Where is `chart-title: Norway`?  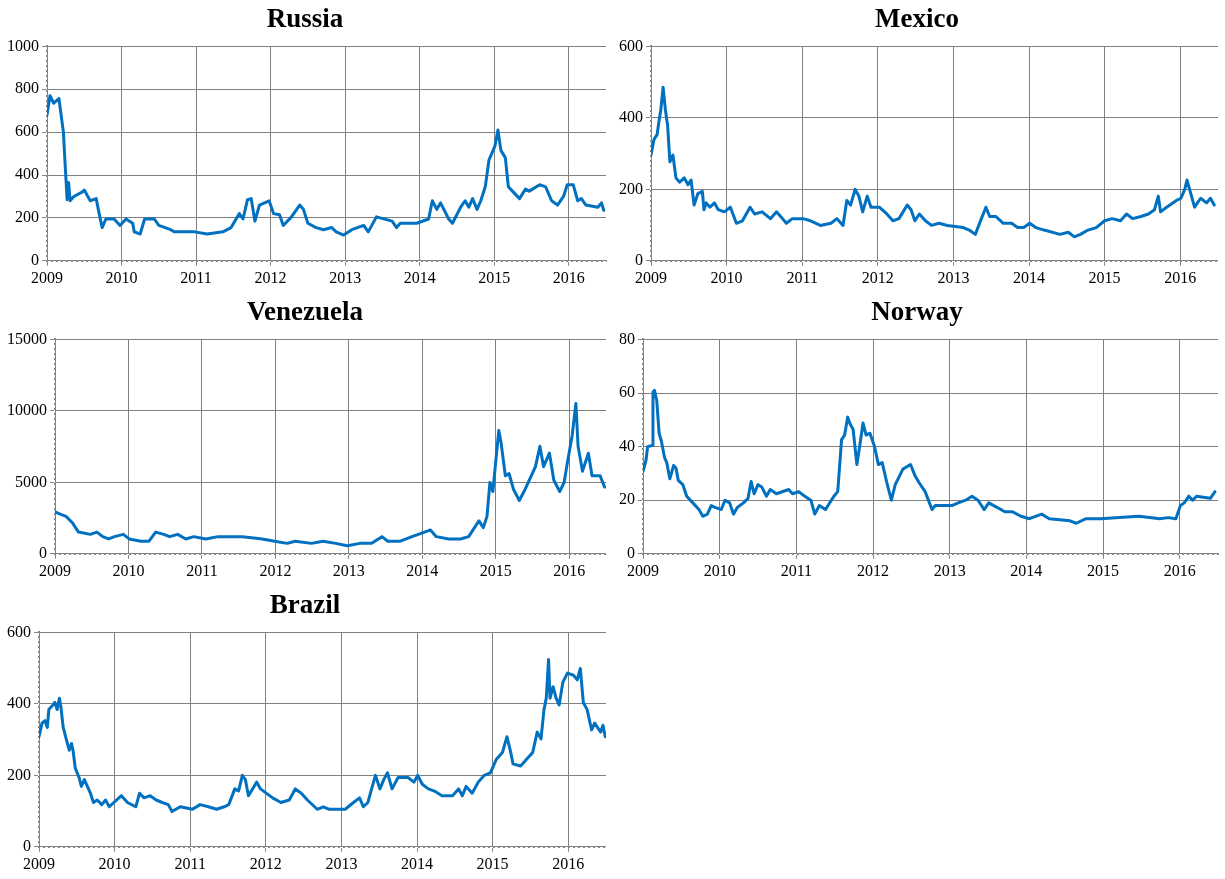
chart-title: Norway is located at coordinates (917, 311).